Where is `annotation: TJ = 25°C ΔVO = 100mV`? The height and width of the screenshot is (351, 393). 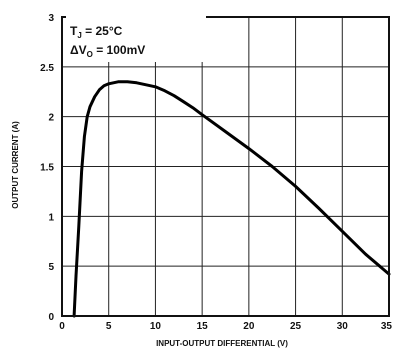
annotation: TJ = 25°C ΔVO = 100mV is located at coordinates (136, 39).